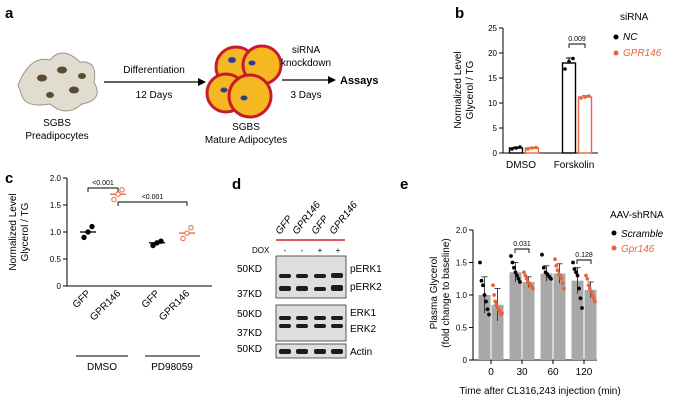 The image size is (700, 404). What do you see at coordinates (577, 45) in the screenshot?
I see `chart-b-bracket` at bounding box center [577, 45].